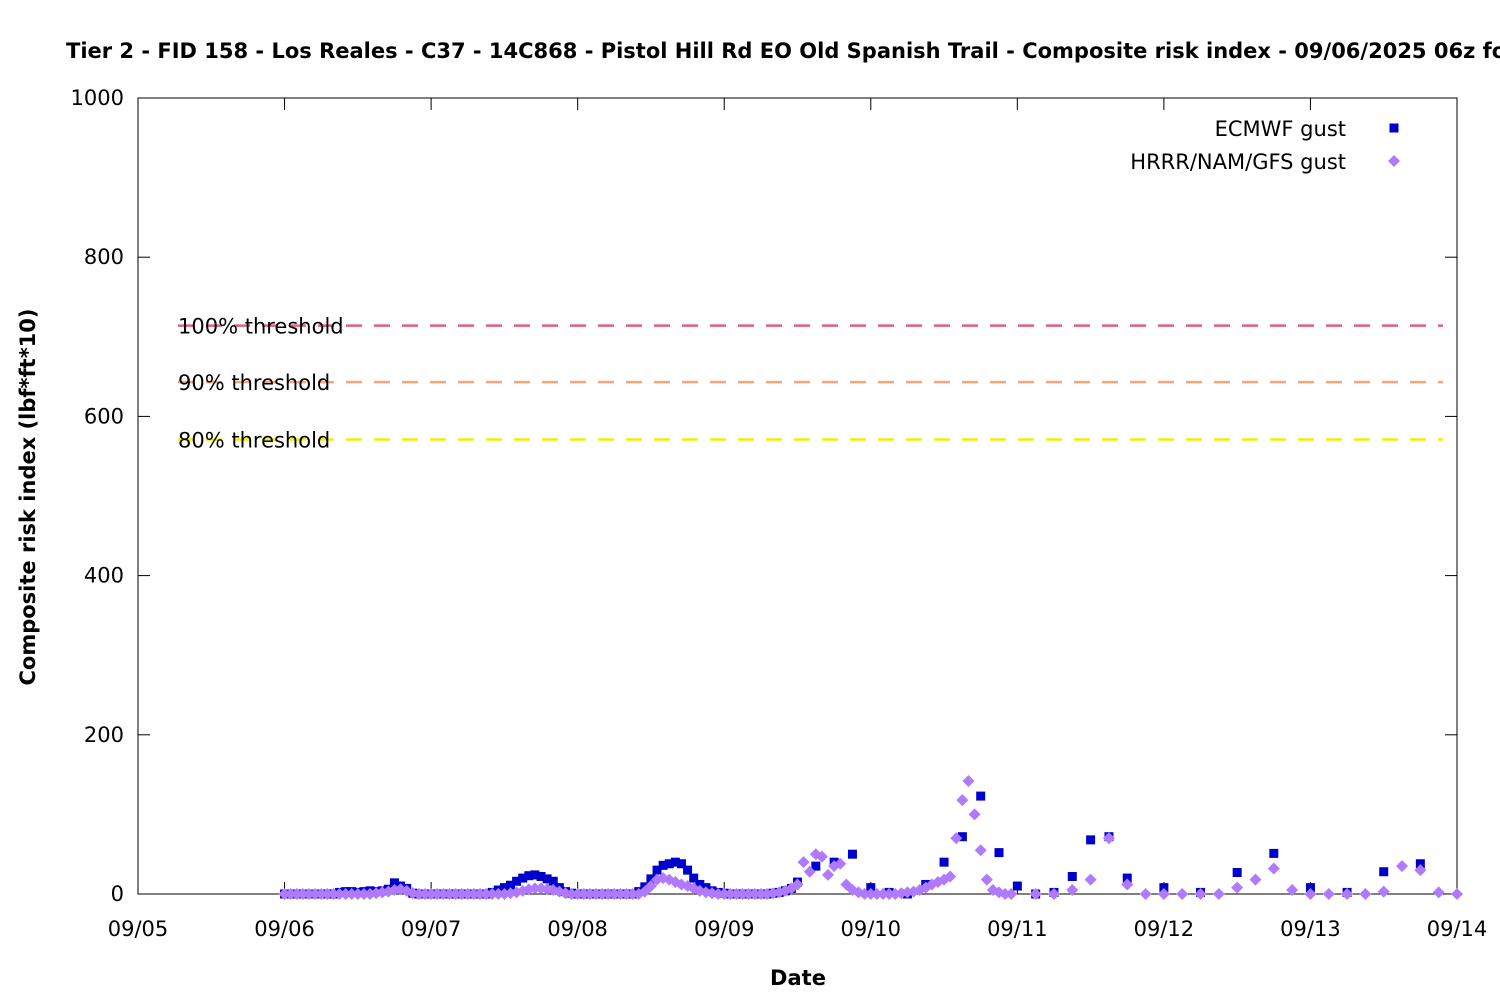 Image resolution: width=1500 pixels, height=1000 pixels. I want to click on threshold-layer: 100% threshold 90% threshold 80% threshold, so click(810, 383).